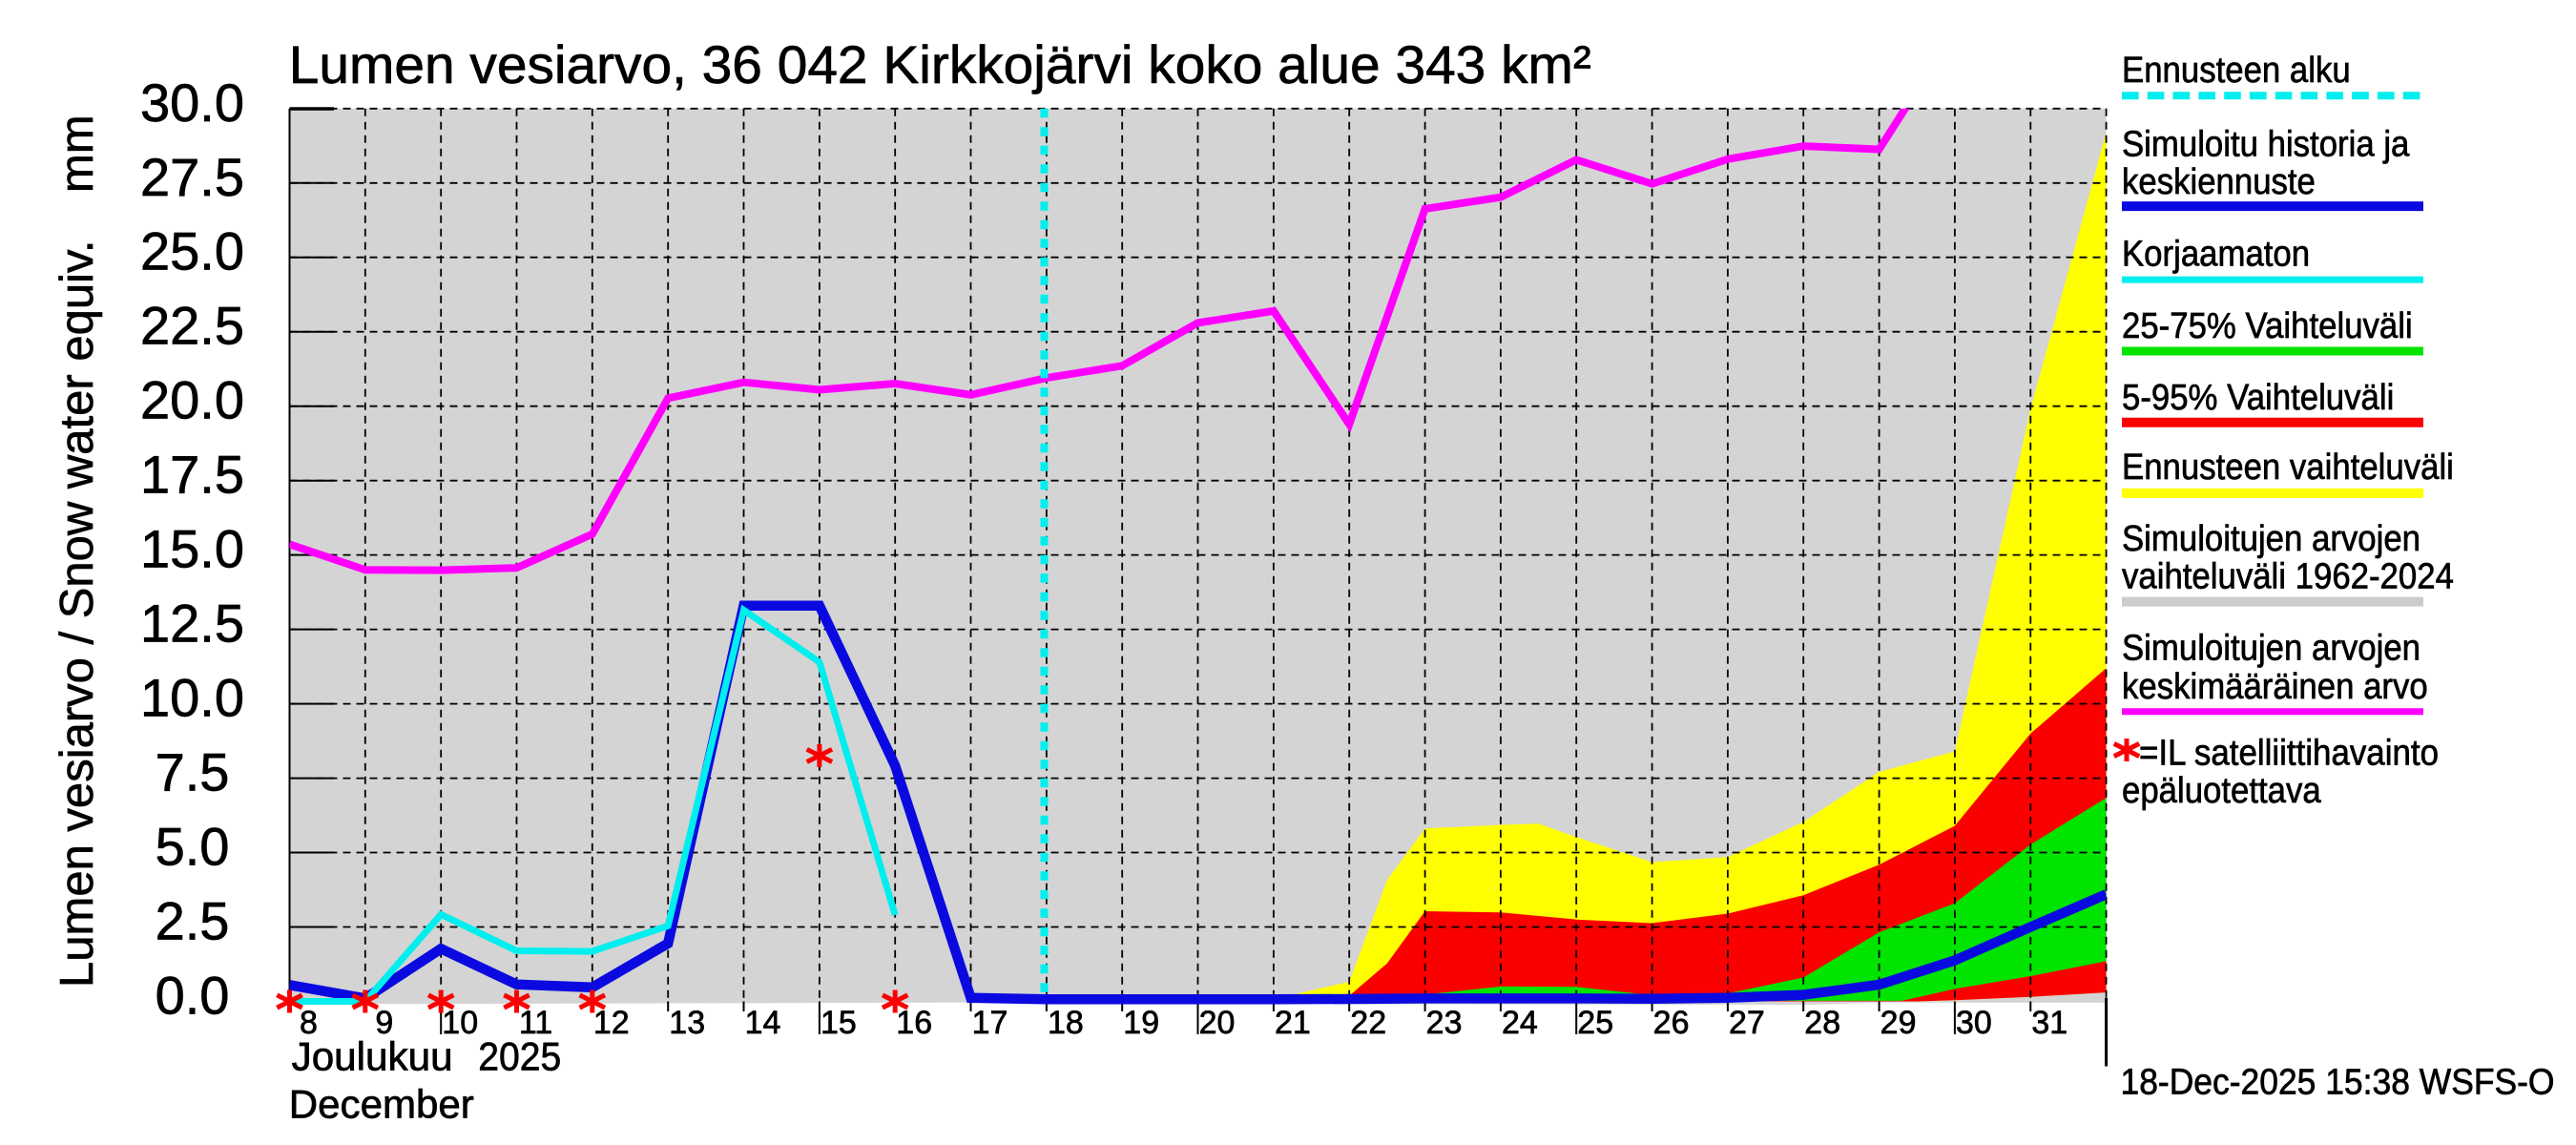  Describe the element at coordinates (77, 614) in the screenshot. I see `svg-text:Lumen vesiarvo / Snow water eq: Lumen vesiarvo / Snow water equiv.` at that location.